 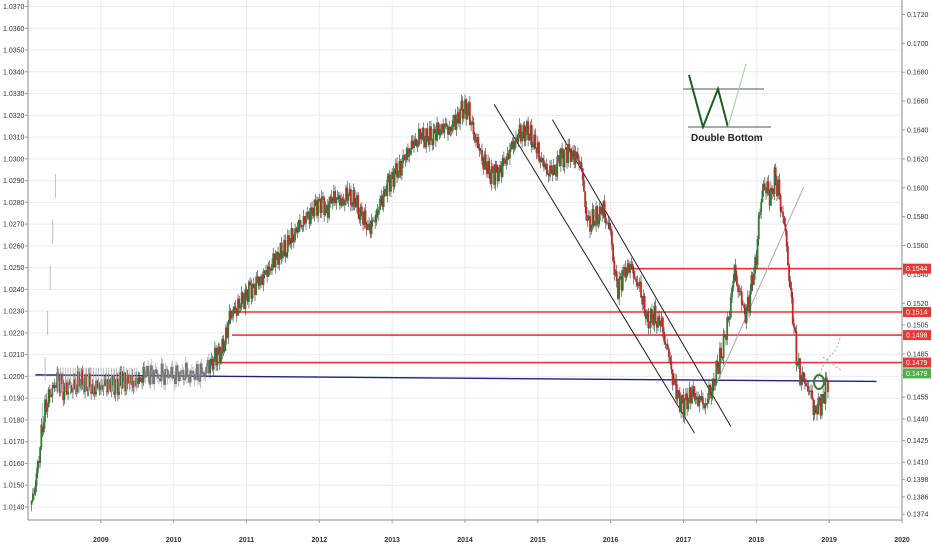 I want to click on right-tick-label: 0.1374, so click(x=918, y=515).